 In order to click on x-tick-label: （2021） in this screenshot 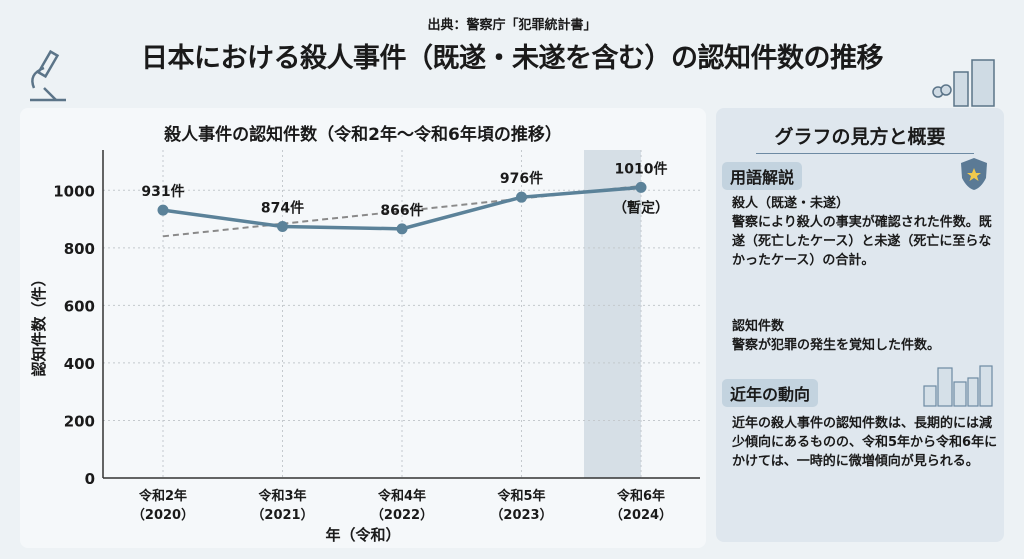, I will do `click(282, 515)`.